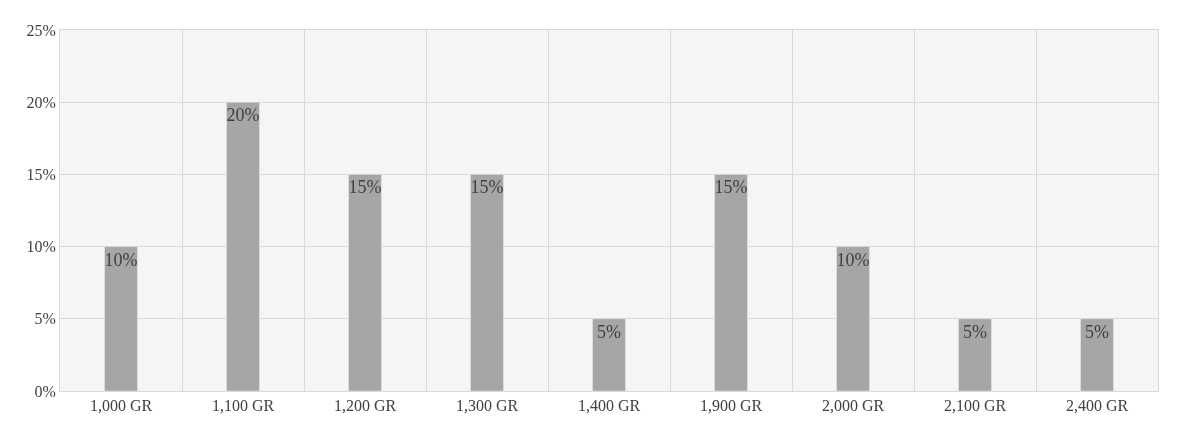 Image resolution: width=1178 pixels, height=436 pixels. Describe the element at coordinates (243, 115) in the screenshot. I see `data-label: 20%` at that location.